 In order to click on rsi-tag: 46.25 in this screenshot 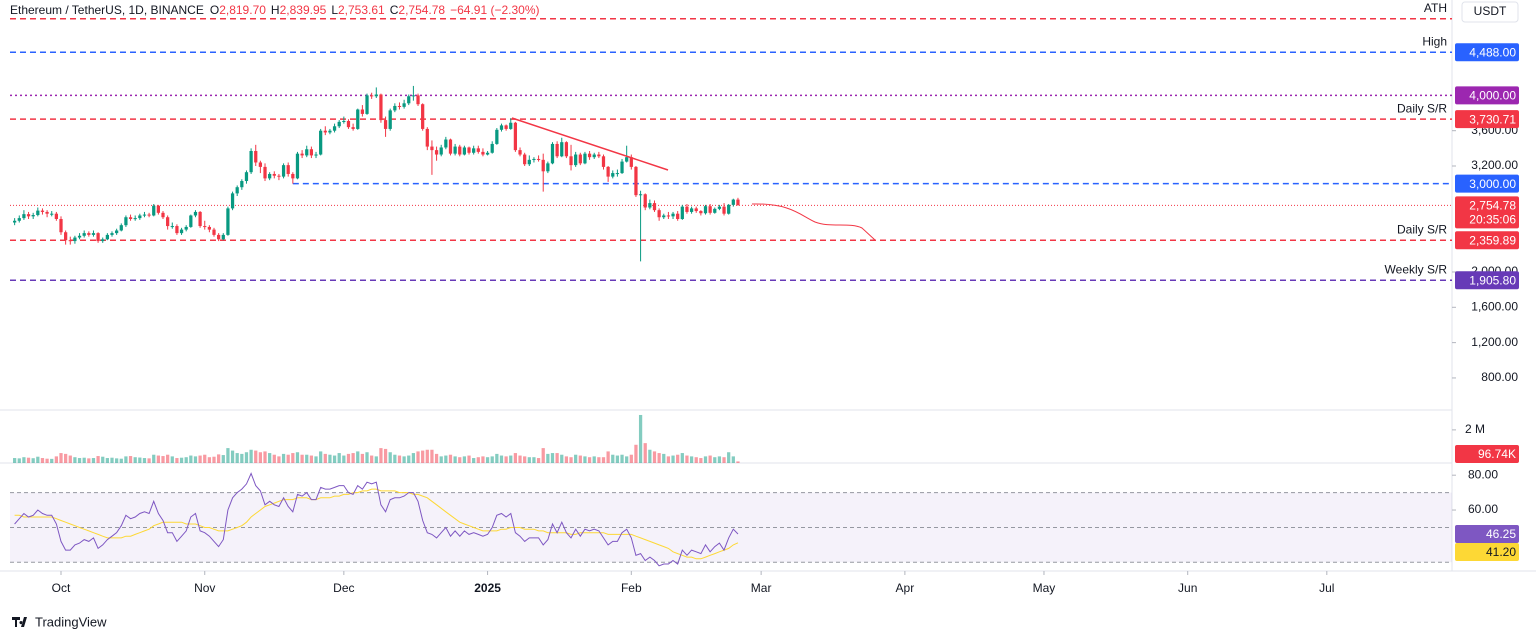, I will do `click(1487, 533)`.